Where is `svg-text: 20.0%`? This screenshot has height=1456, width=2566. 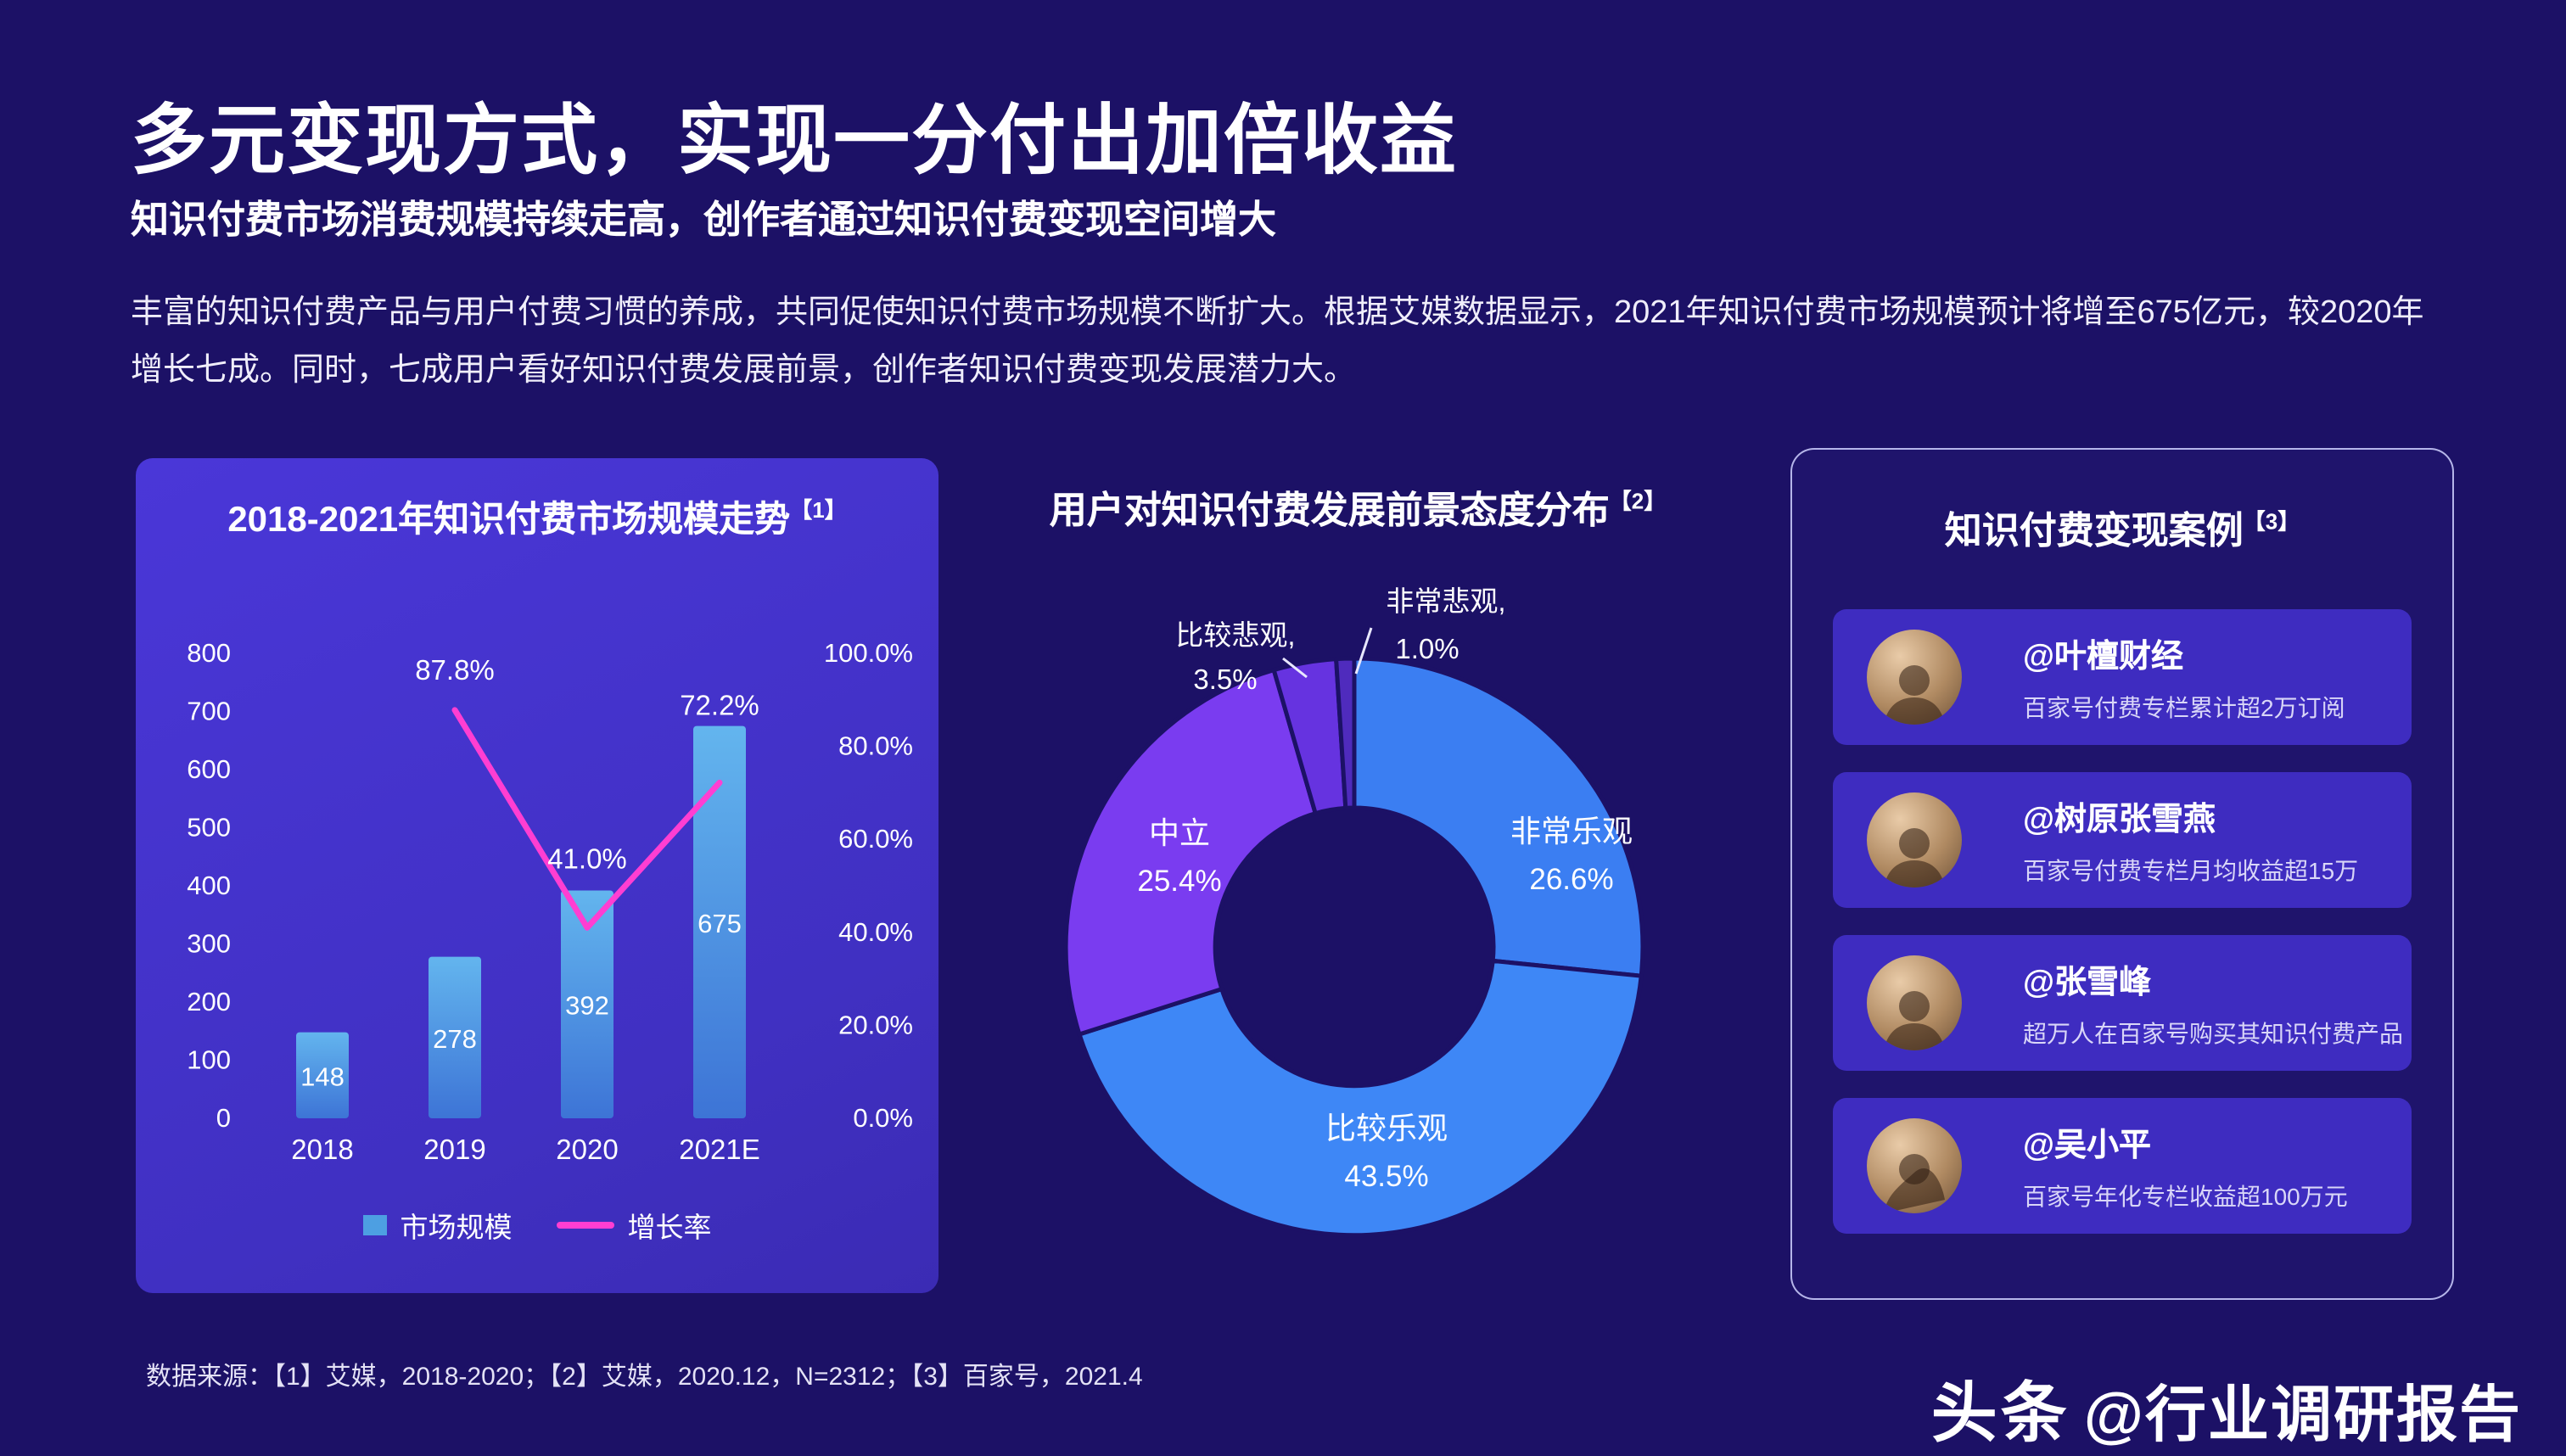
svg-text: 20.0% is located at coordinates (875, 1024).